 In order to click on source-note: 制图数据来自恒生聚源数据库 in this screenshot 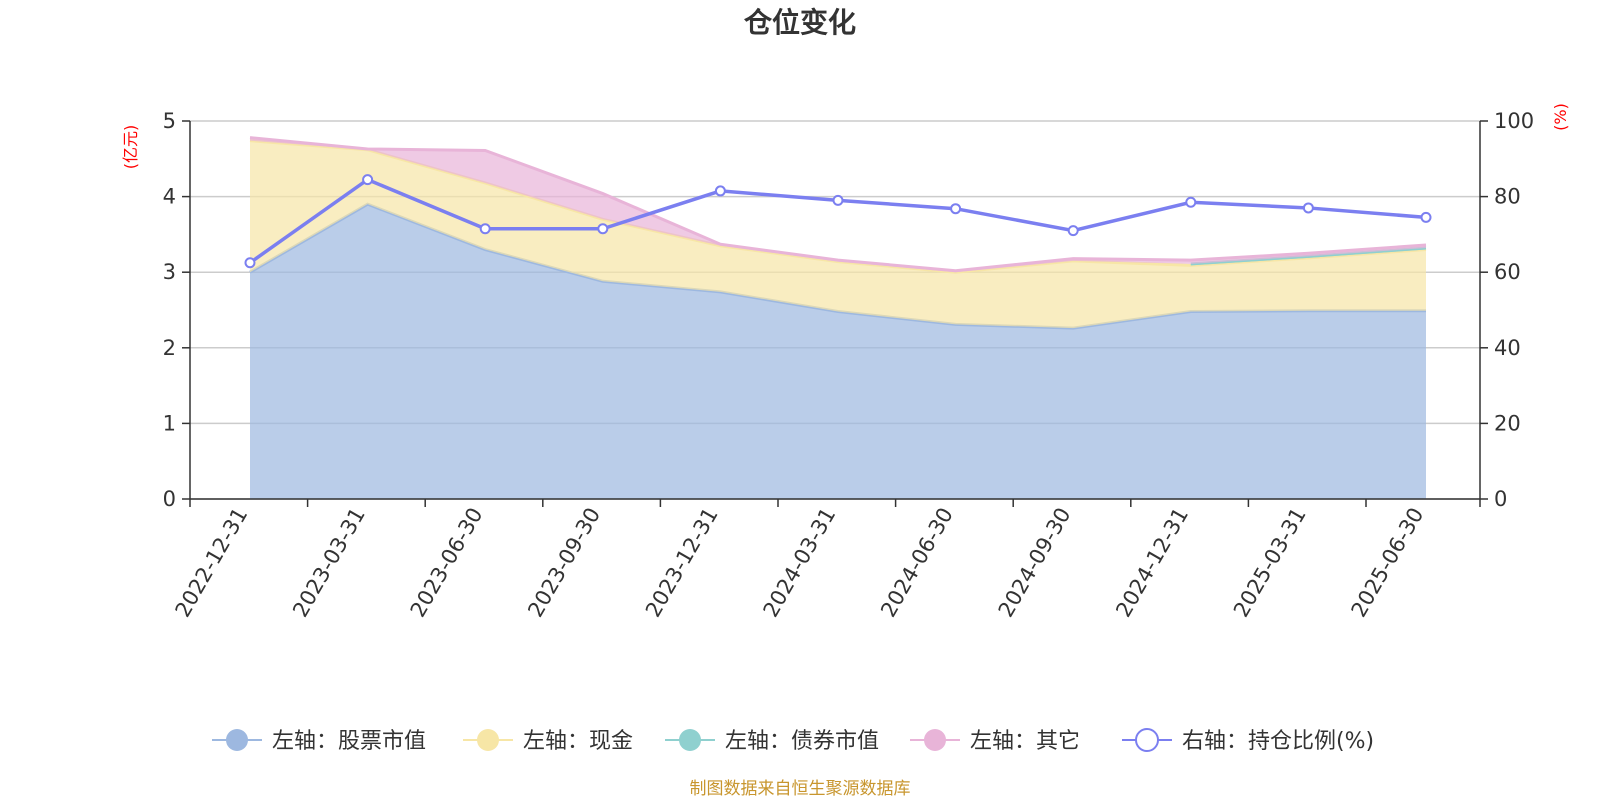, I will do `click(800, 789)`.